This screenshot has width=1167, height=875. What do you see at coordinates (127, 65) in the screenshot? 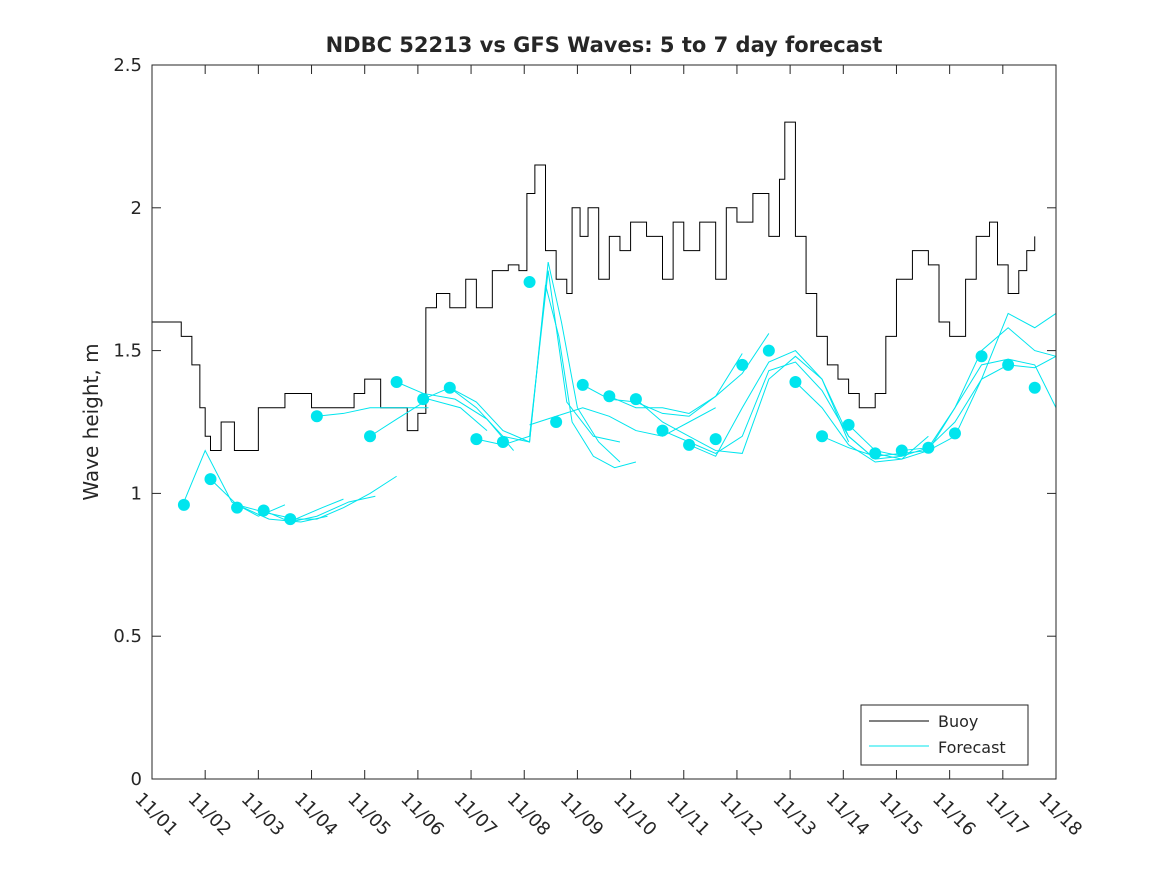
I see `ytick-label: 2.5` at bounding box center [127, 65].